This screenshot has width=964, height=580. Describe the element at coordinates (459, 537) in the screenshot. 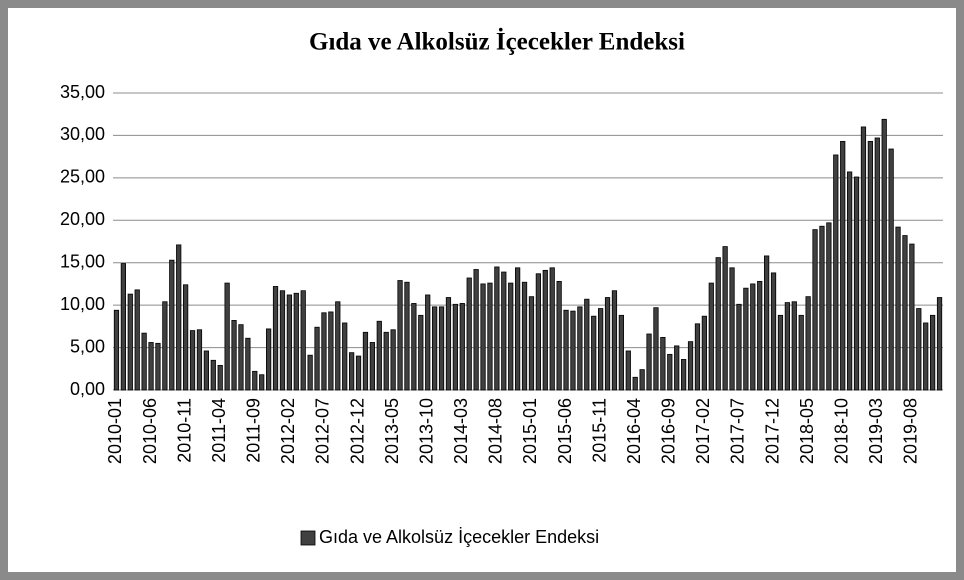

I see `legend-label: Gıda ve Alkolsüz İçecekler Endeksi` at that location.